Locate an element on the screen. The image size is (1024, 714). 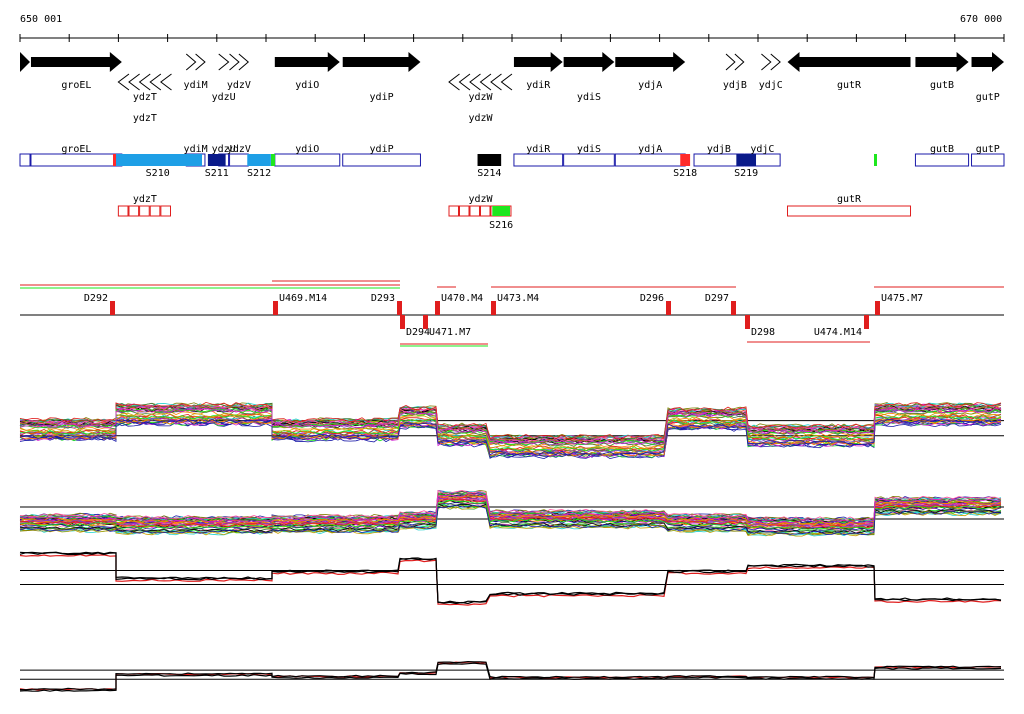
track-plus-segment-label-S212: S212 is located at coordinates (259, 173).